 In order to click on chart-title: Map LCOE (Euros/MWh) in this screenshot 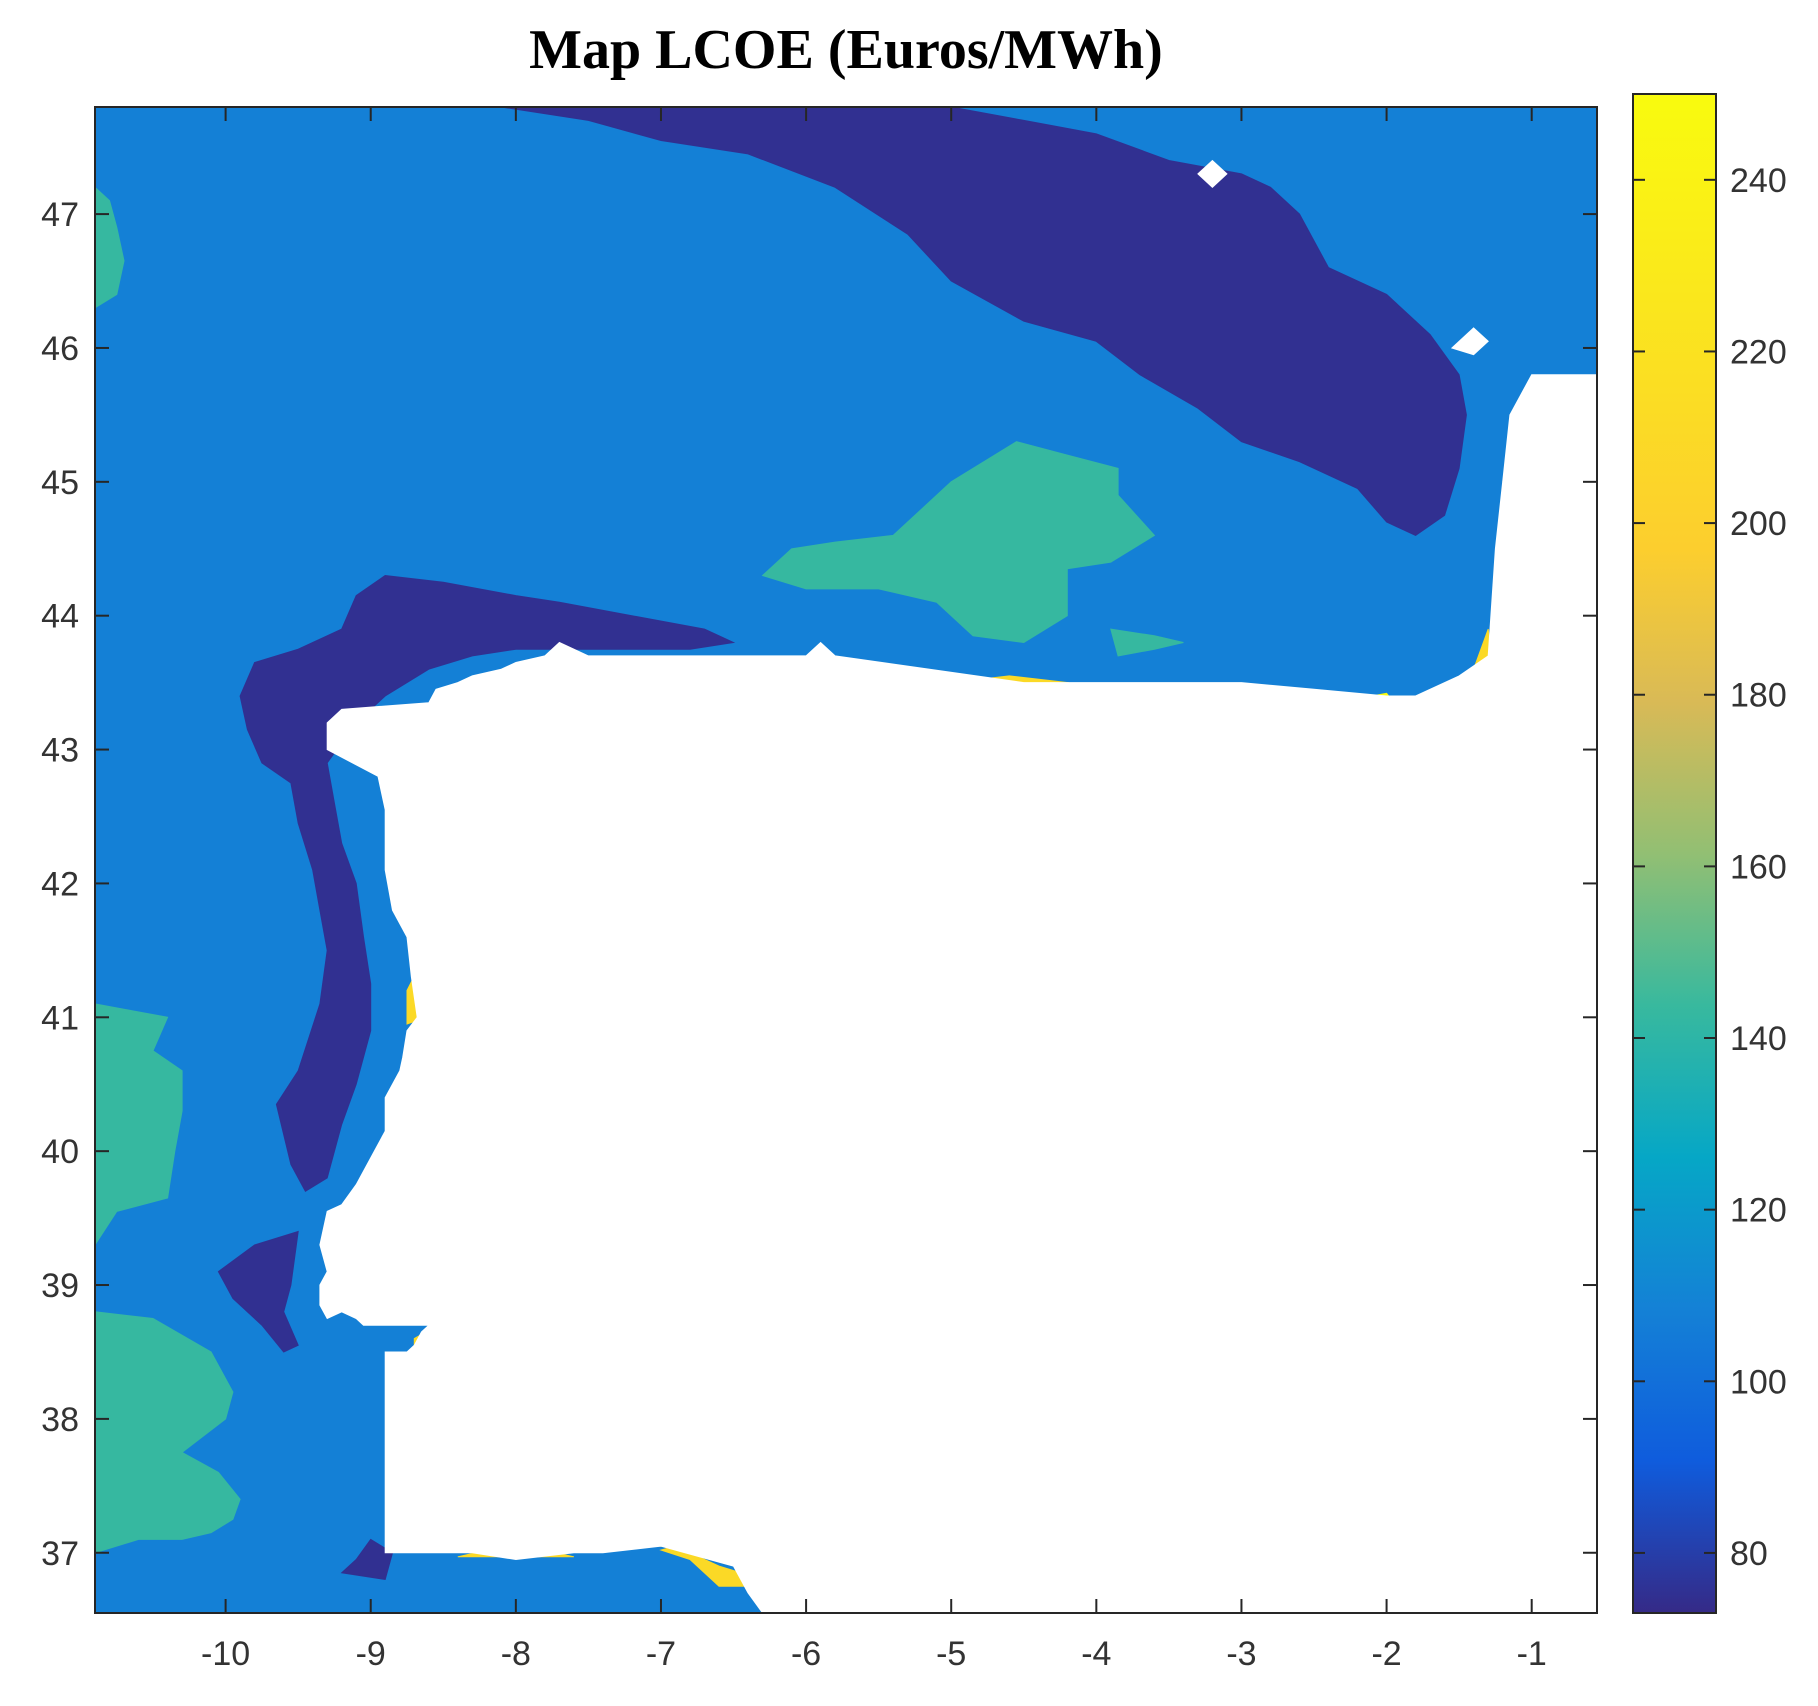, I will do `click(846, 50)`.